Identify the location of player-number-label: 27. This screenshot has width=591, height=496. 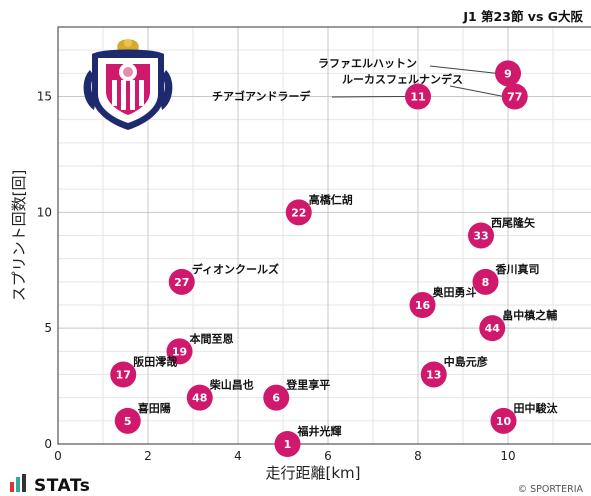
(181, 282).